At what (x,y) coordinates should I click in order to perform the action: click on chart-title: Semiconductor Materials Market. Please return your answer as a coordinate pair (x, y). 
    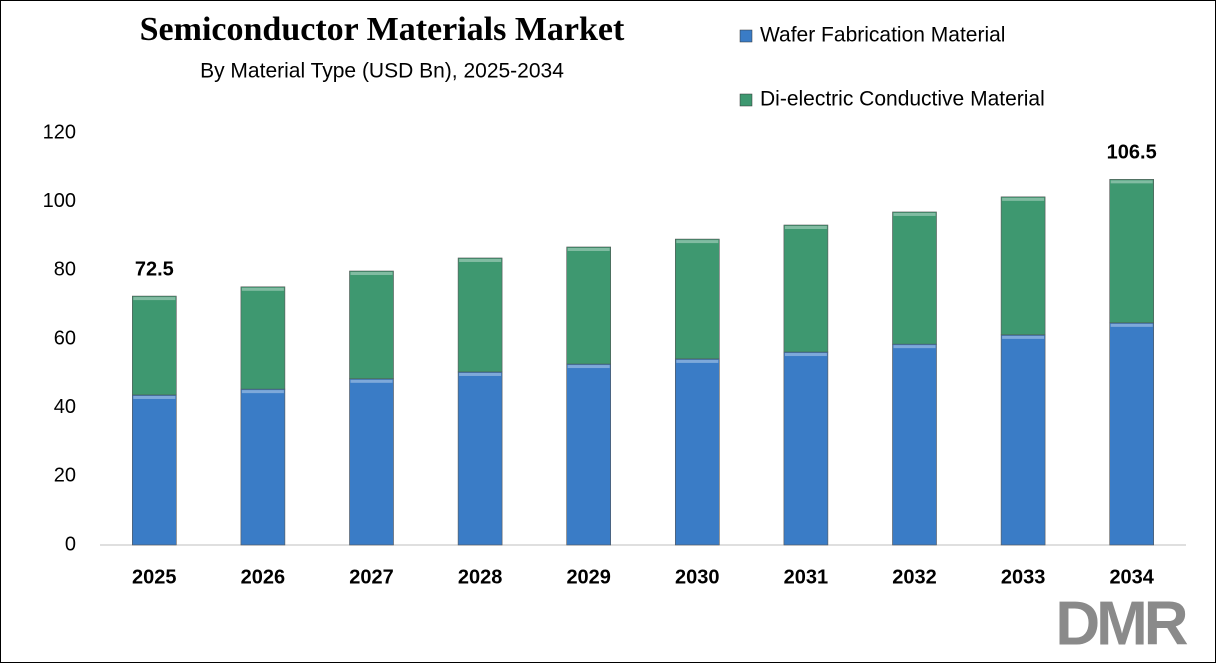
    Looking at the image, I should click on (382, 29).